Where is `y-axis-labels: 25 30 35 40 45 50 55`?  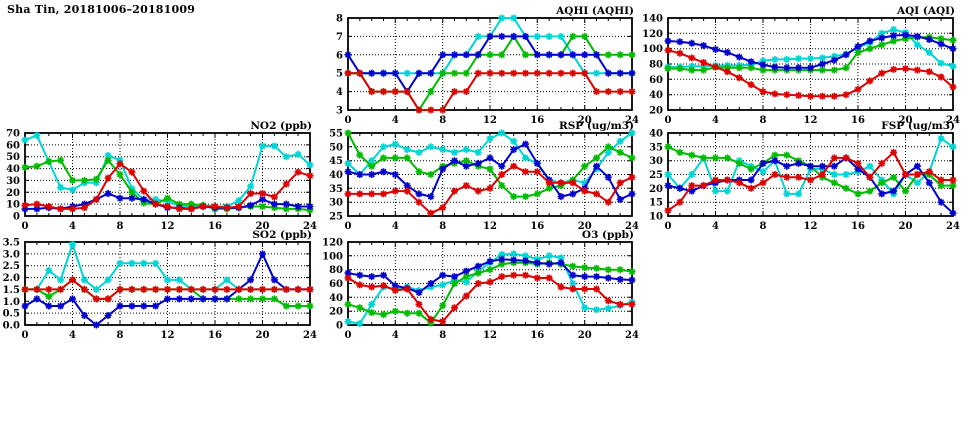
y-axis-labels: 25 30 35 40 45 50 55 is located at coordinates (336, 176).